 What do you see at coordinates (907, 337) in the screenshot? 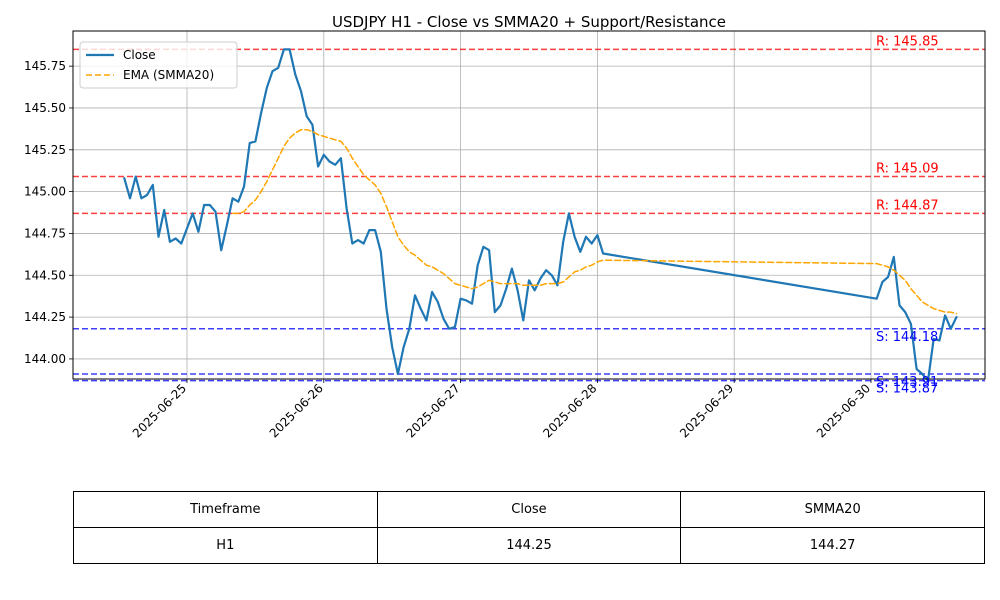
I see `support-label: S: 144.18` at bounding box center [907, 337].